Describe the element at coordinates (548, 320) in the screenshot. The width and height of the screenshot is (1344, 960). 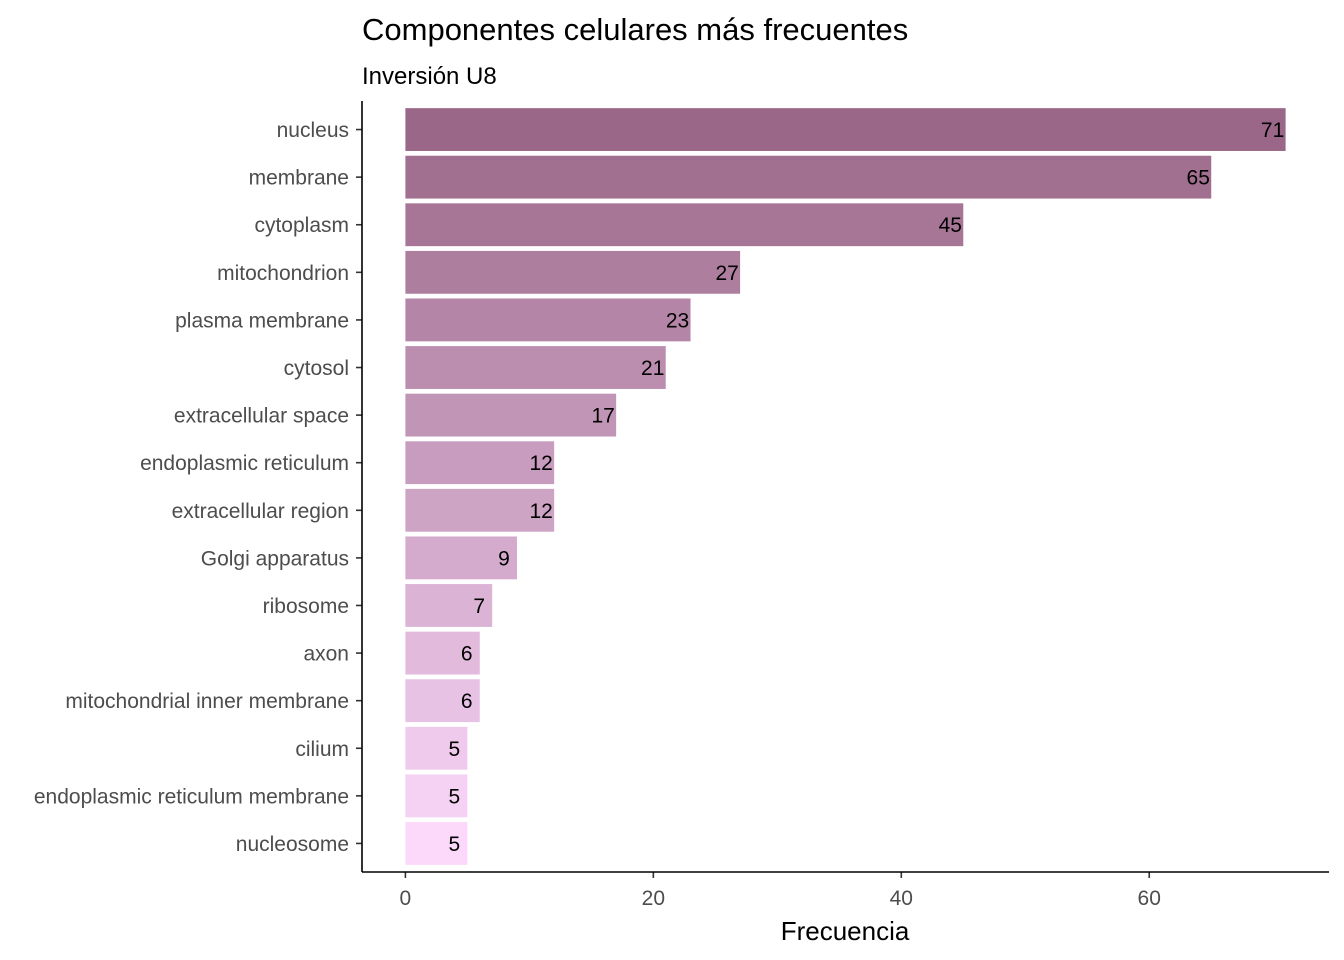
I see `bar-plasma-membrane` at that location.